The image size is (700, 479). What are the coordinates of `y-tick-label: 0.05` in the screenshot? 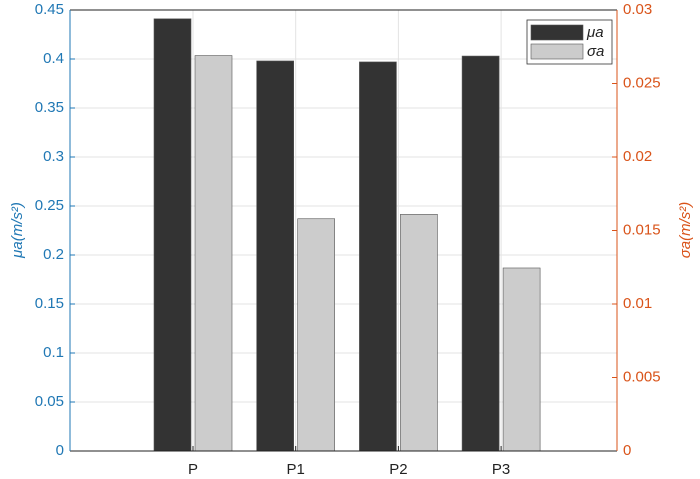 It's located at (49, 401).